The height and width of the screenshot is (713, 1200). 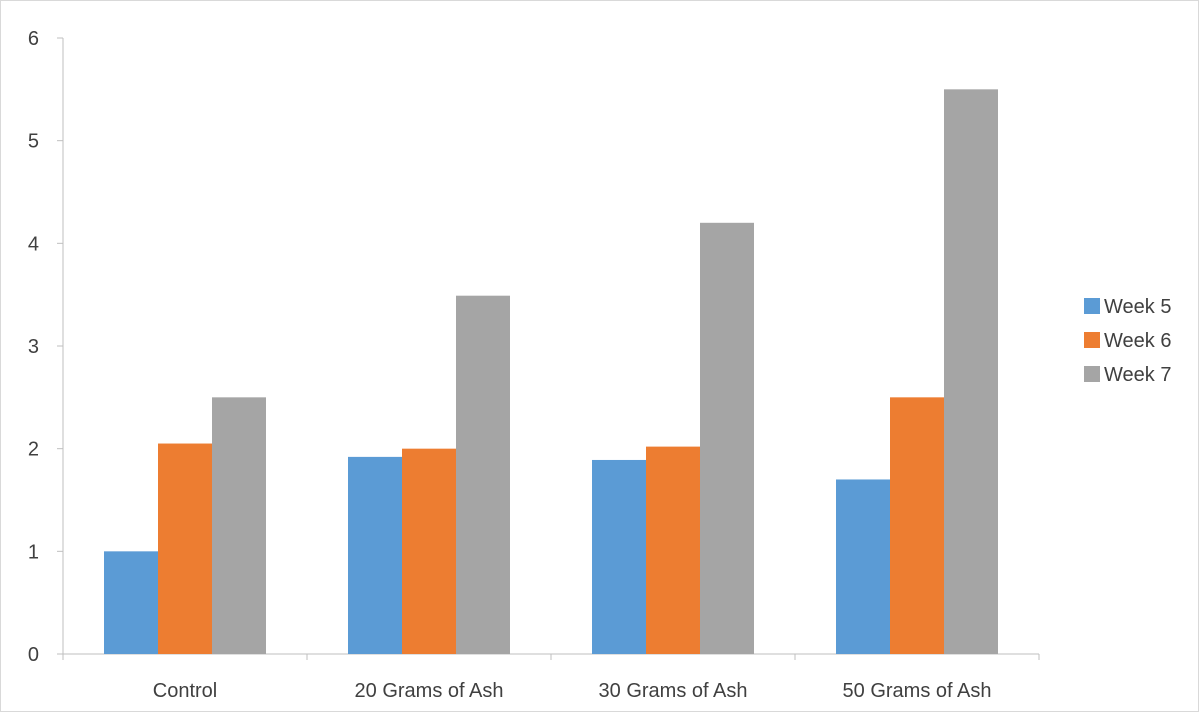 What do you see at coordinates (917, 691) in the screenshot?
I see `x-category-label: 50 Grams of Ash` at bounding box center [917, 691].